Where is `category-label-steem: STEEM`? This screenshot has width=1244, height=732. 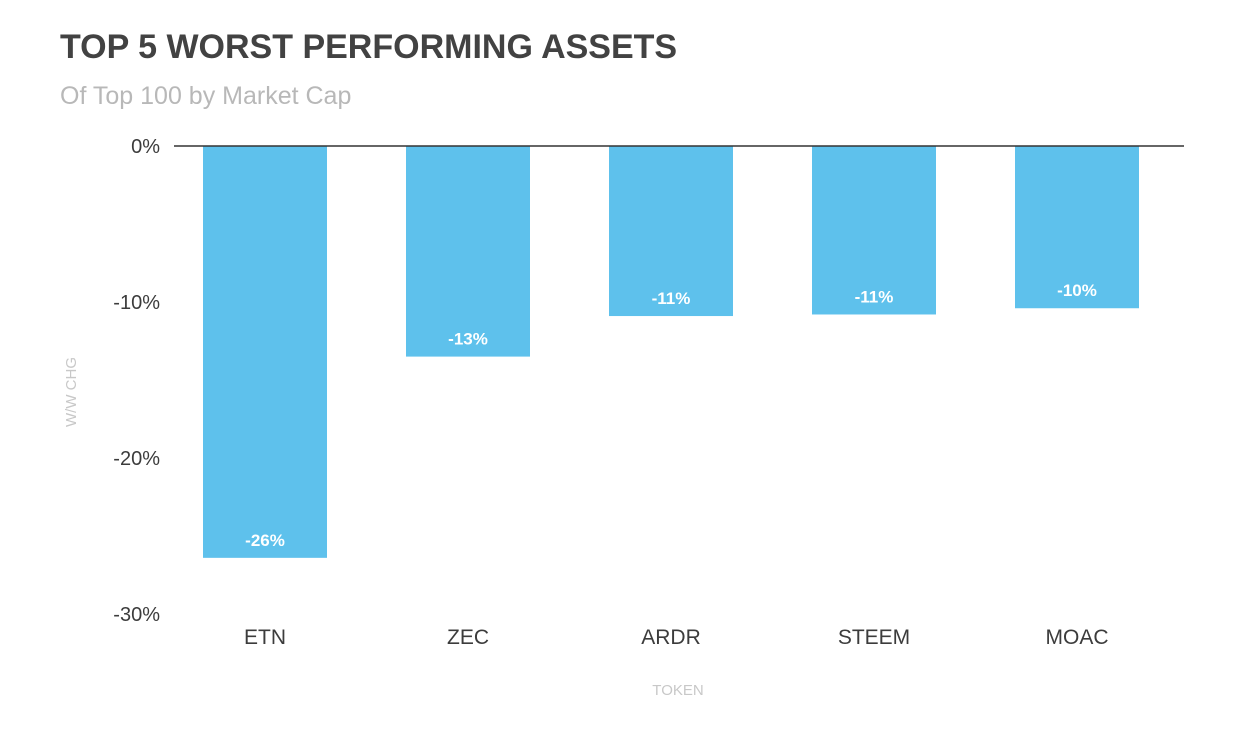
category-label-steem: STEEM is located at coordinates (874, 637).